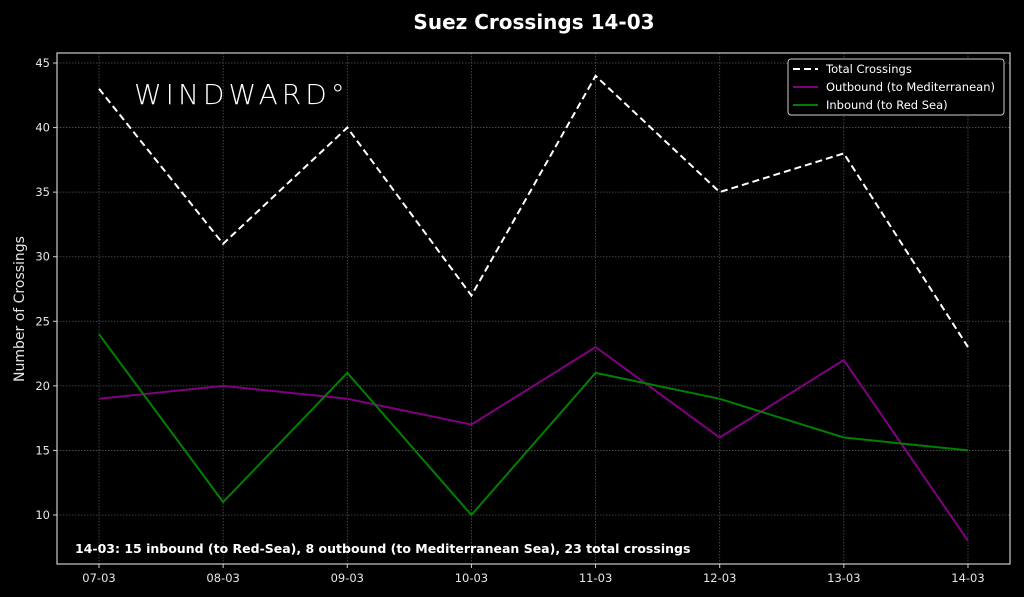  I want to click on y-tick-label: 15, so click(42, 450).